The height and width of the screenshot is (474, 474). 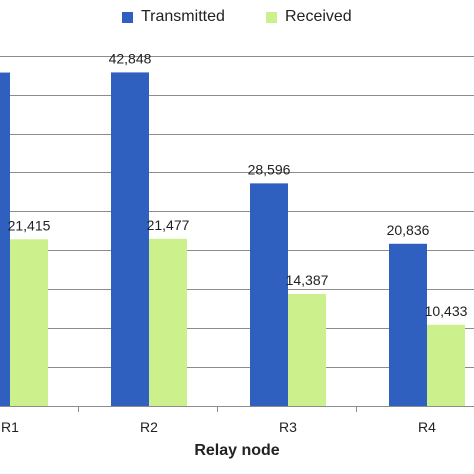 What do you see at coordinates (127, 17) in the screenshot?
I see `legend-swatch-transmitted` at bounding box center [127, 17].